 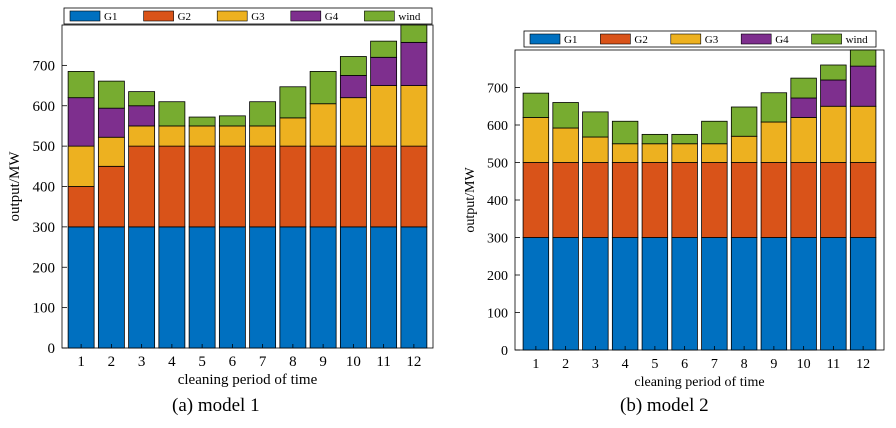 What do you see at coordinates (595, 364) in the screenshot?
I see `x-tick-label: 3` at bounding box center [595, 364].